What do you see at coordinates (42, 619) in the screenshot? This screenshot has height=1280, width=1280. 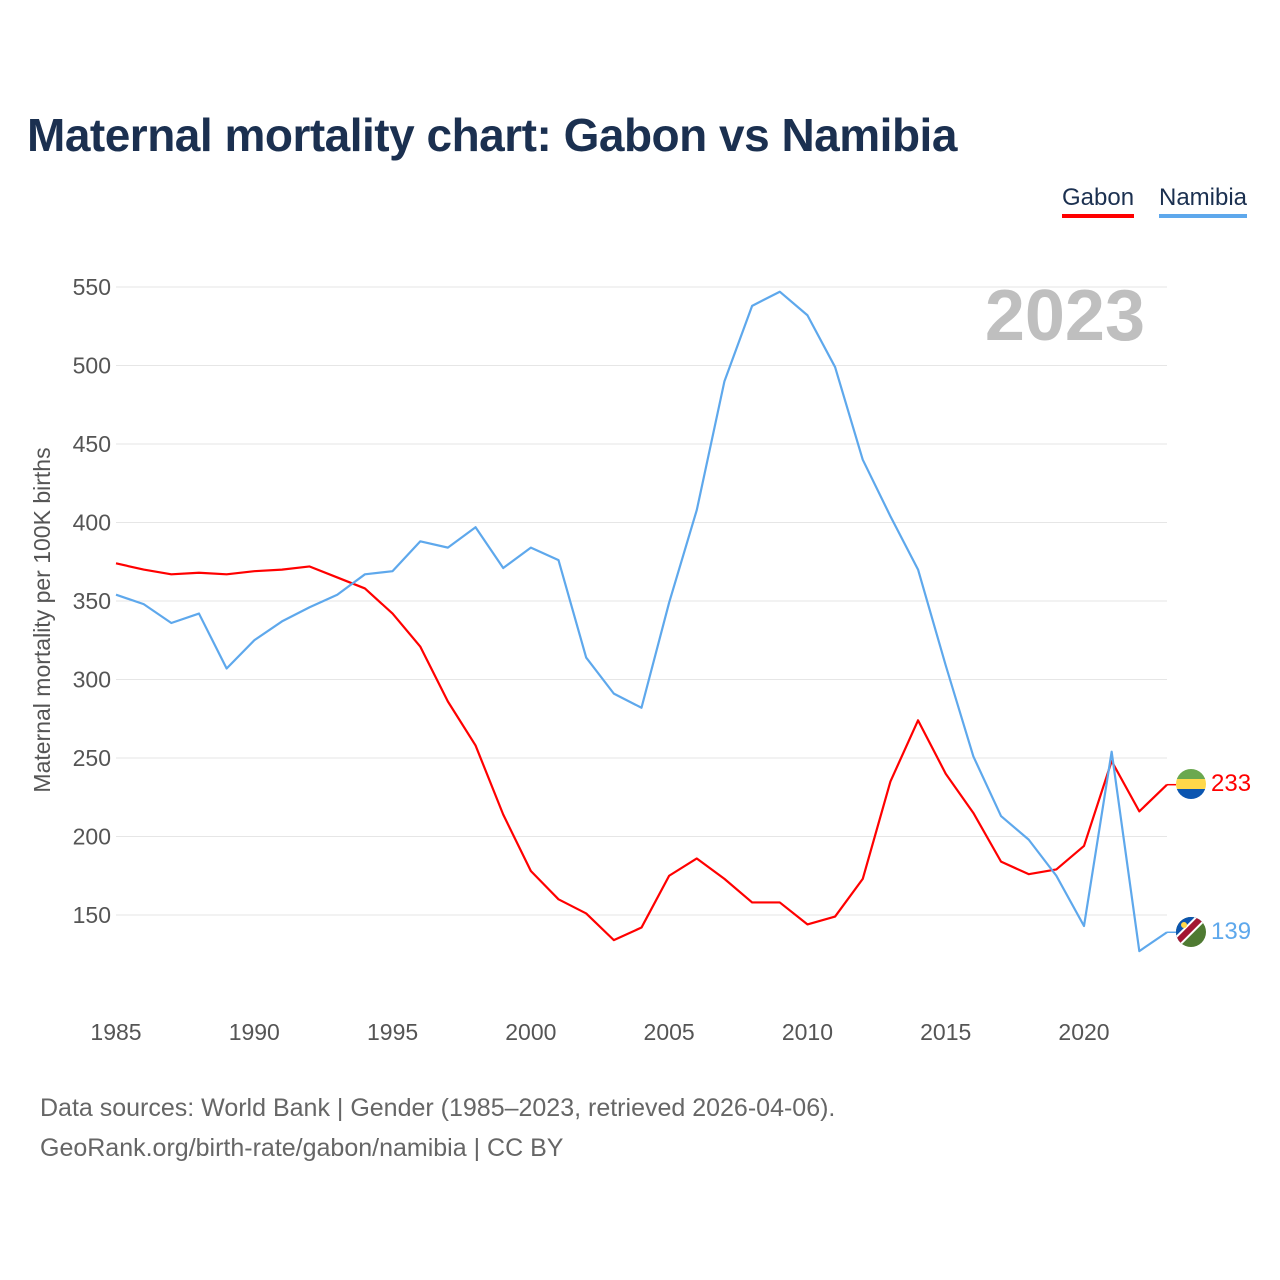 I see `y-axis-label: Maternal mortality per 100K births` at bounding box center [42, 619].